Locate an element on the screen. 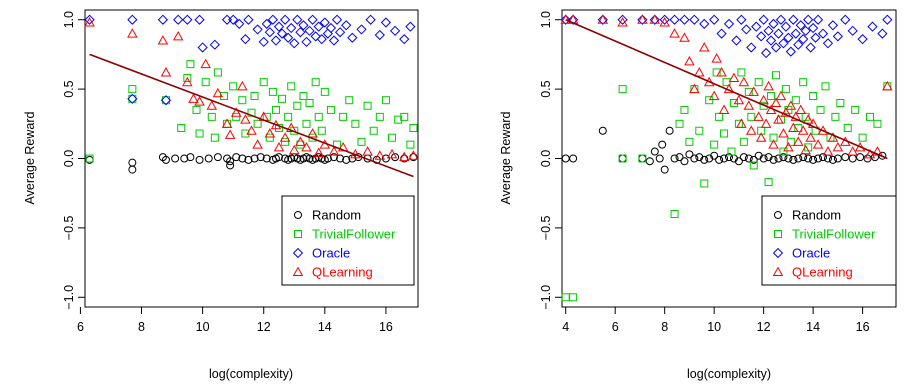  right-trend-layer is located at coordinates (726, 89).